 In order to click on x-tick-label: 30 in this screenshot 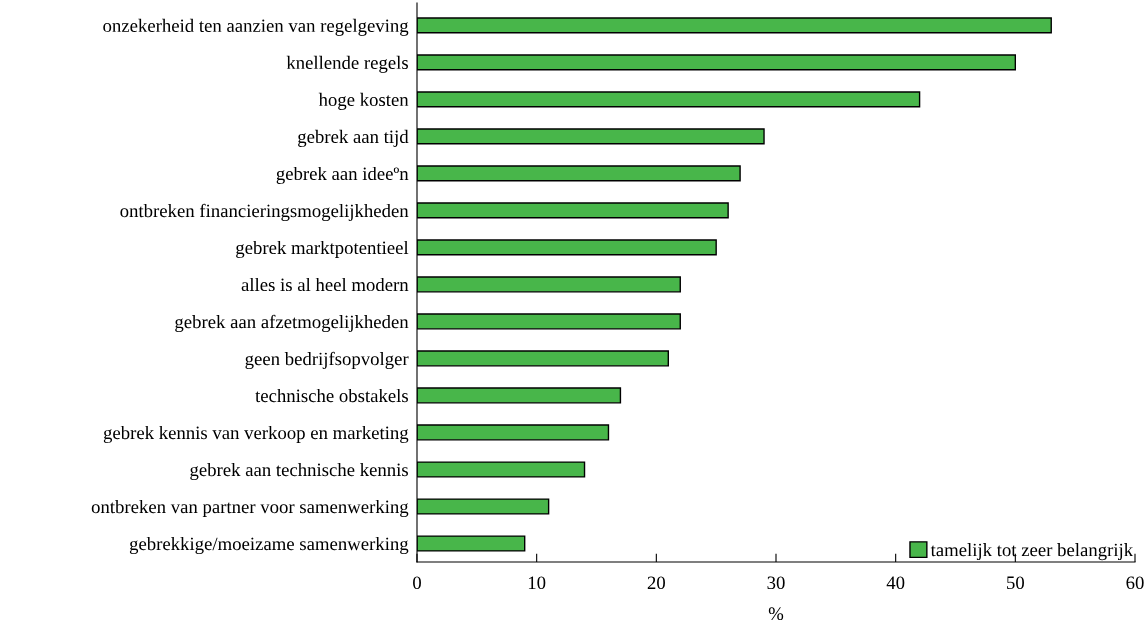, I will do `click(776, 583)`.